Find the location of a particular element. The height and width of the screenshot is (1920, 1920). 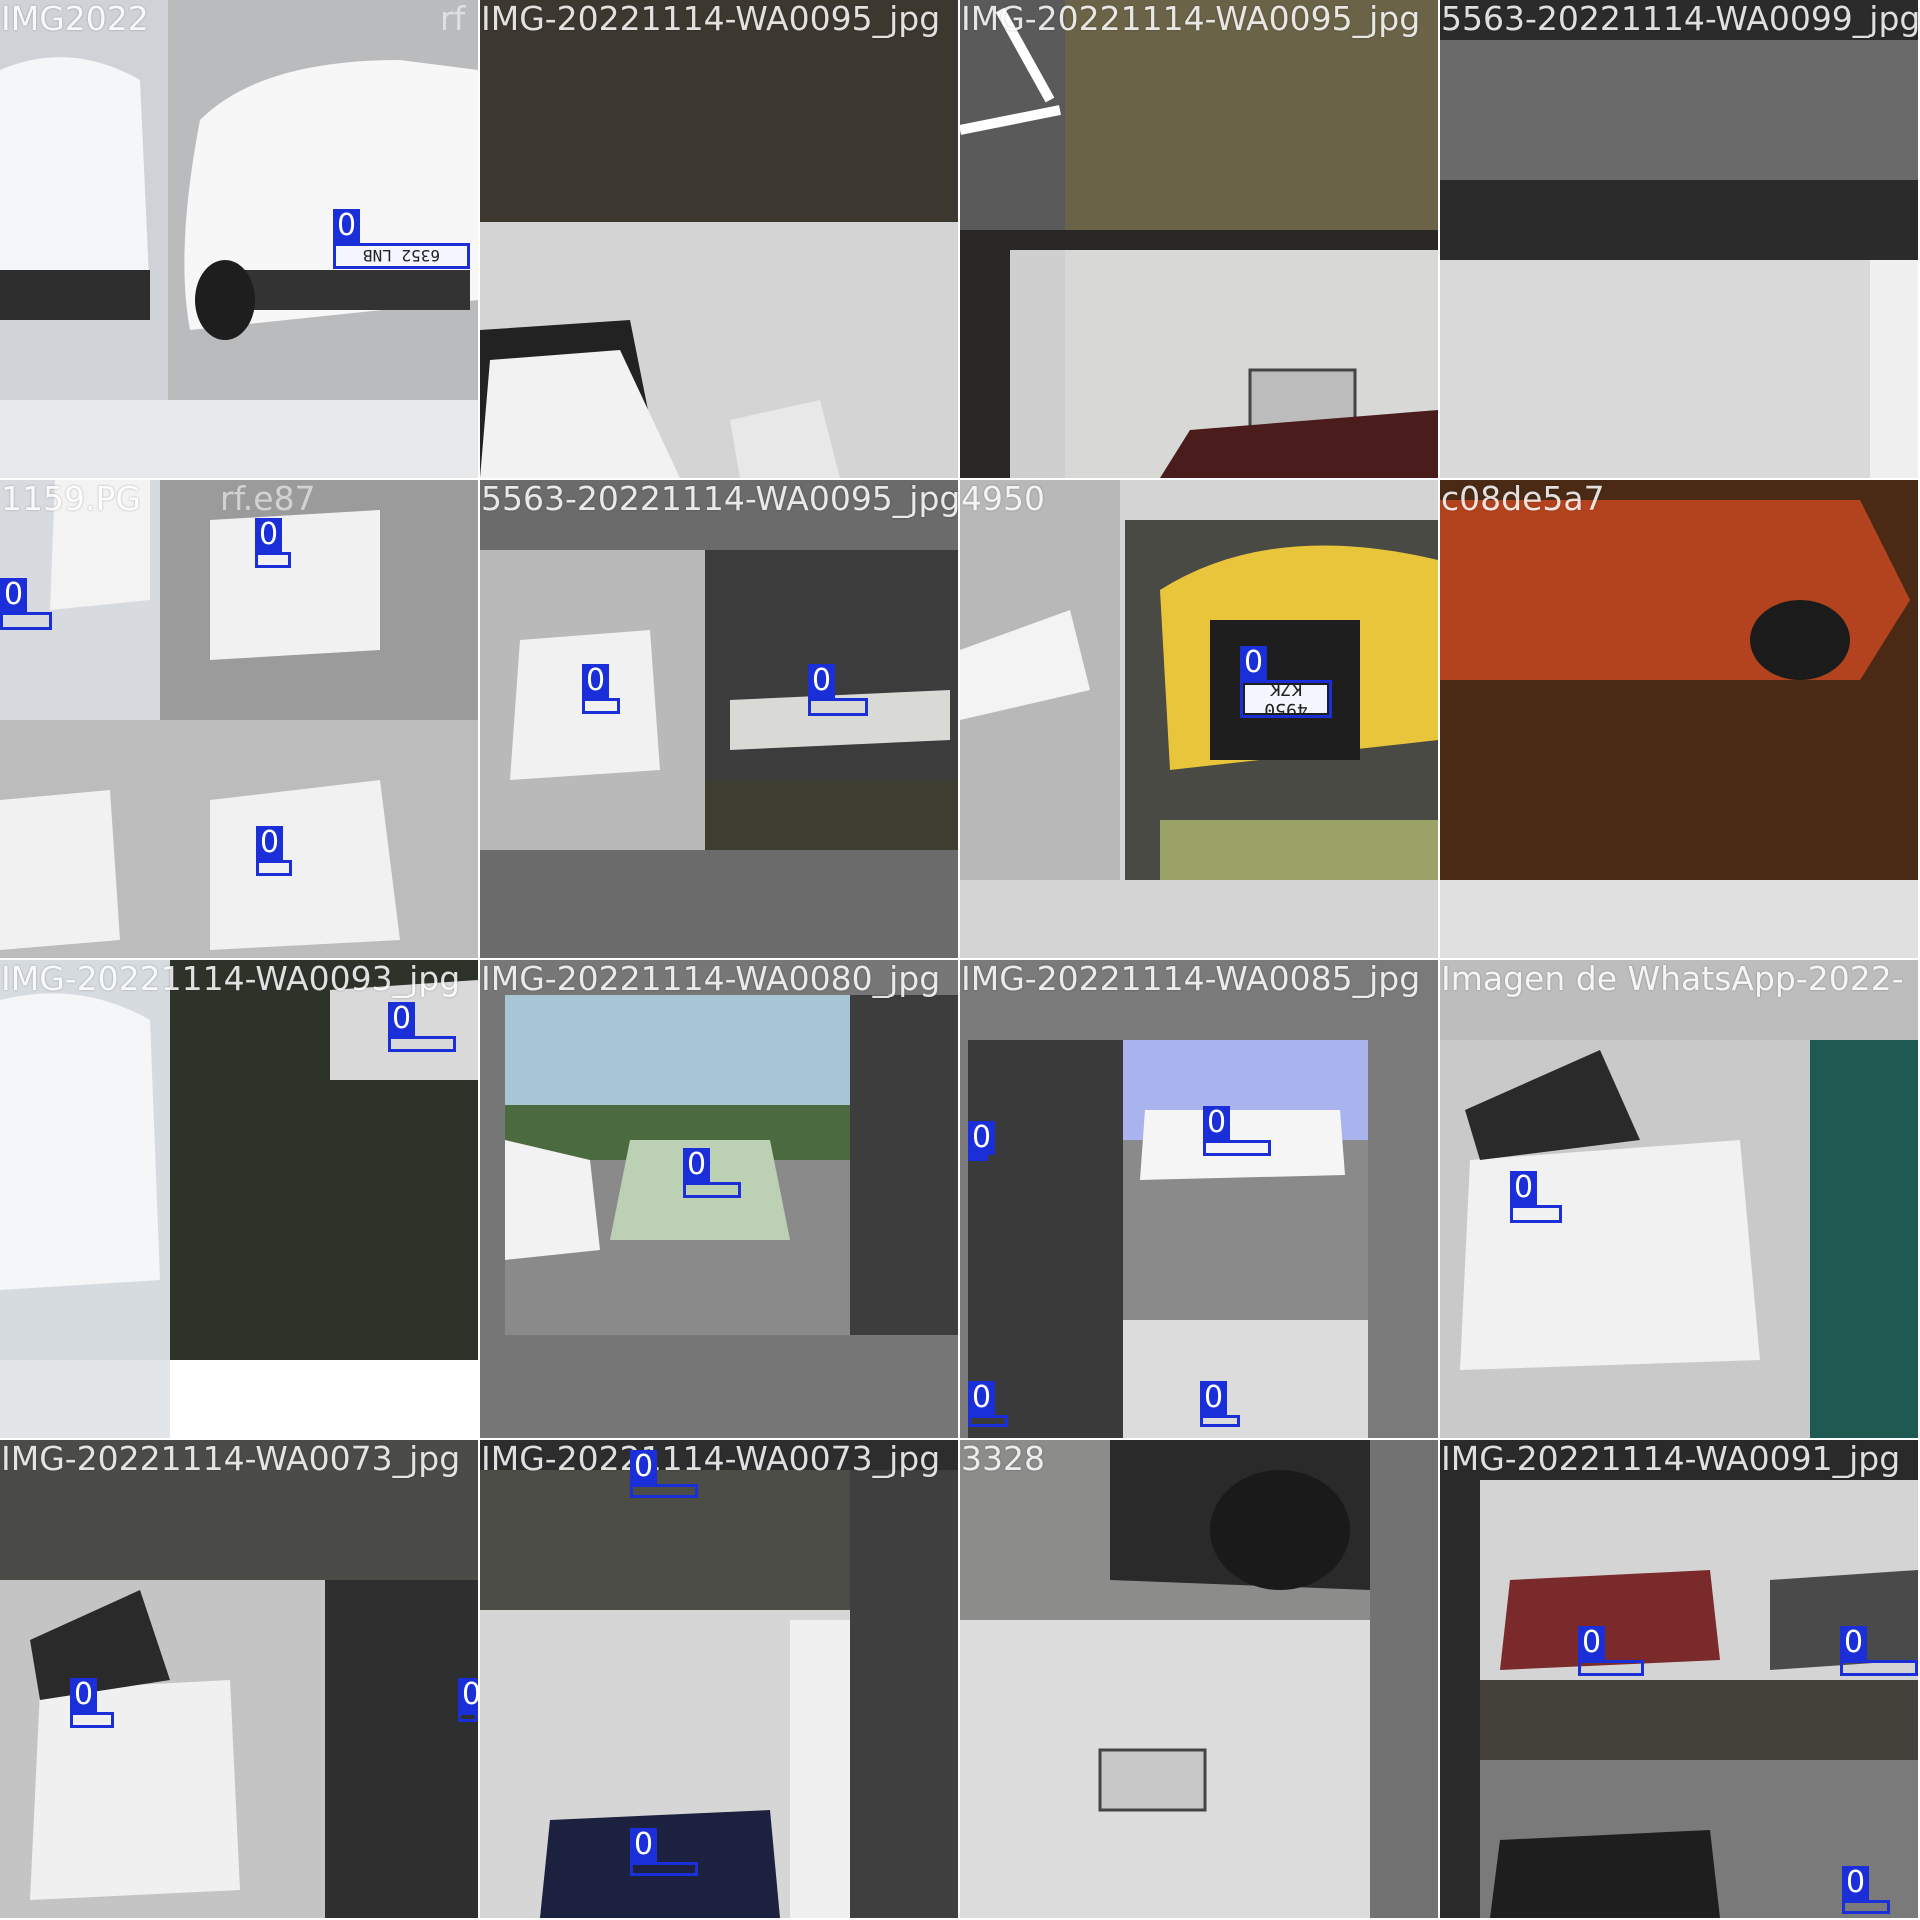

mosaic-tile-9: IMG-20221114-WA0093_jpg 0 is located at coordinates (239, 1199).